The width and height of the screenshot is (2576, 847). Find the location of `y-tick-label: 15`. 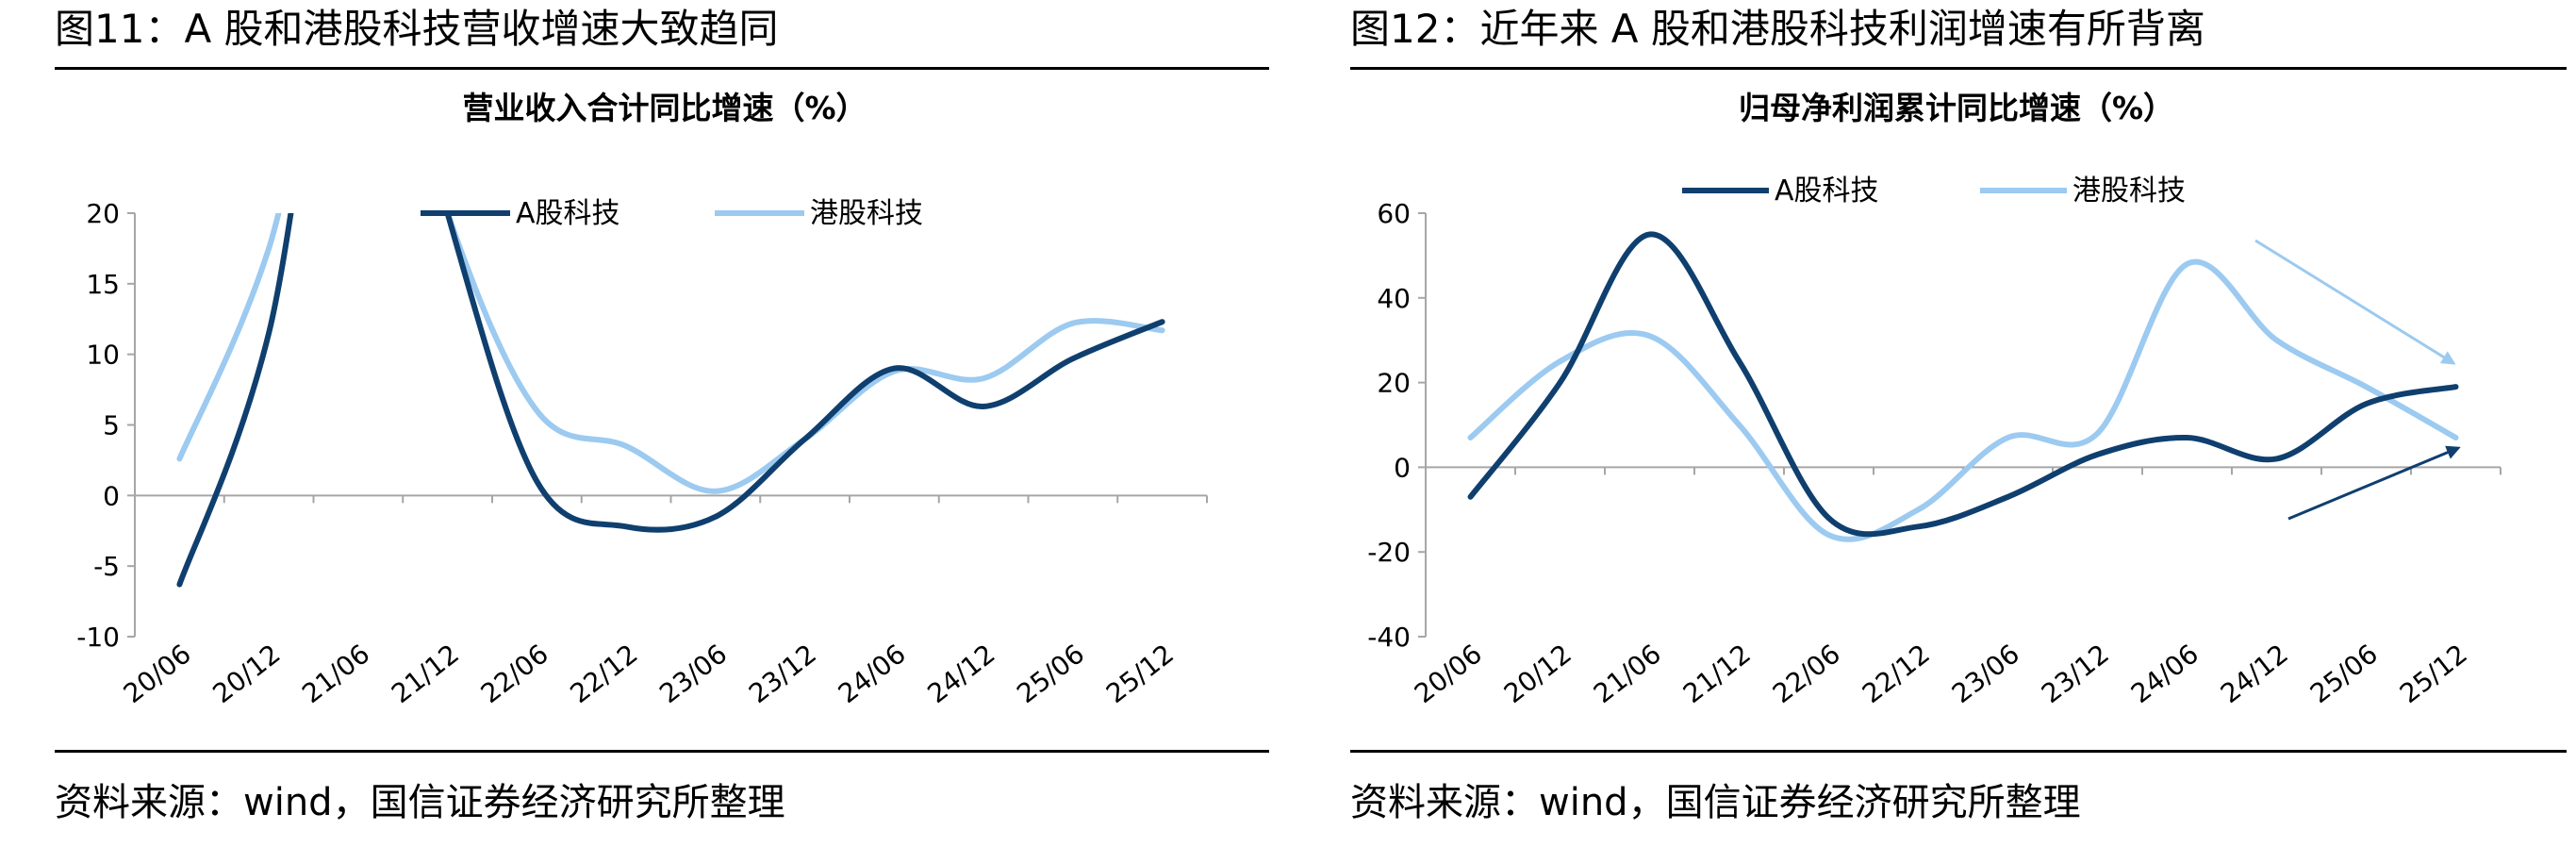

y-tick-label: 15 is located at coordinates (103, 284).